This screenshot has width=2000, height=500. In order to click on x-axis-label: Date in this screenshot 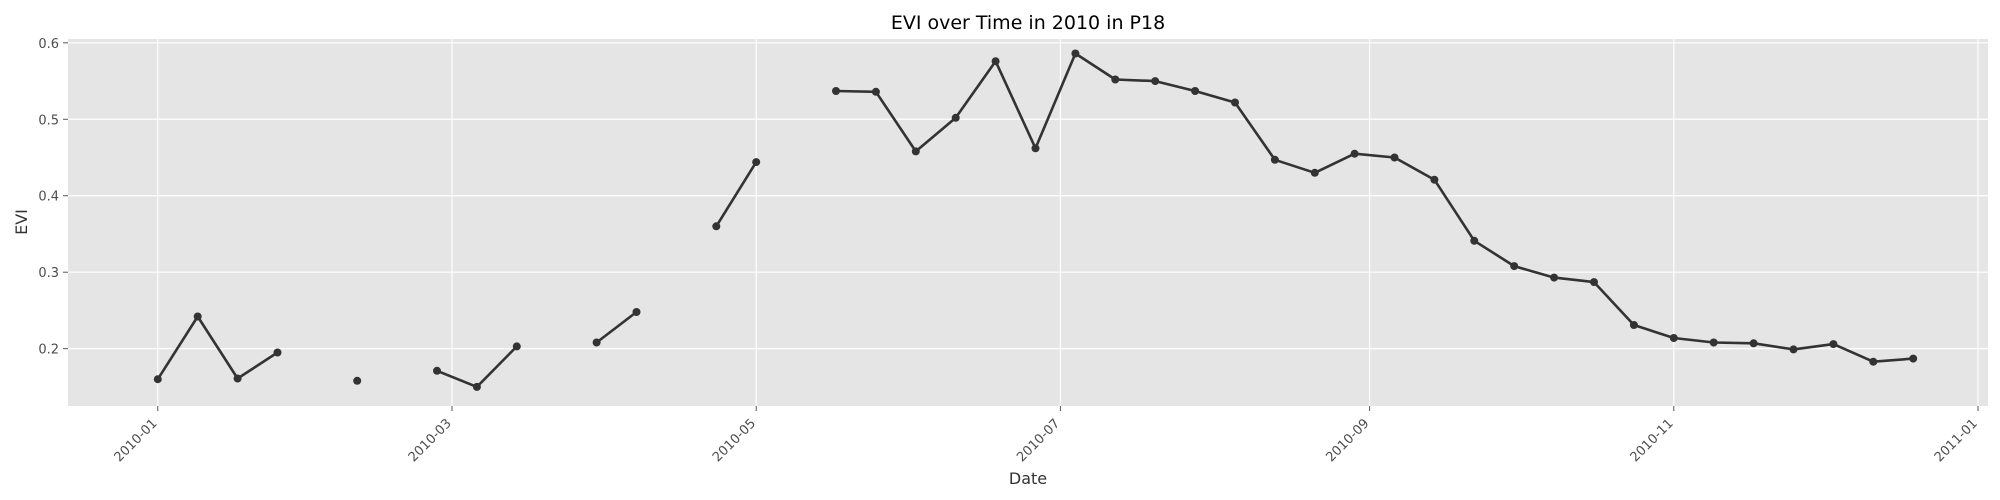, I will do `click(1028, 478)`.